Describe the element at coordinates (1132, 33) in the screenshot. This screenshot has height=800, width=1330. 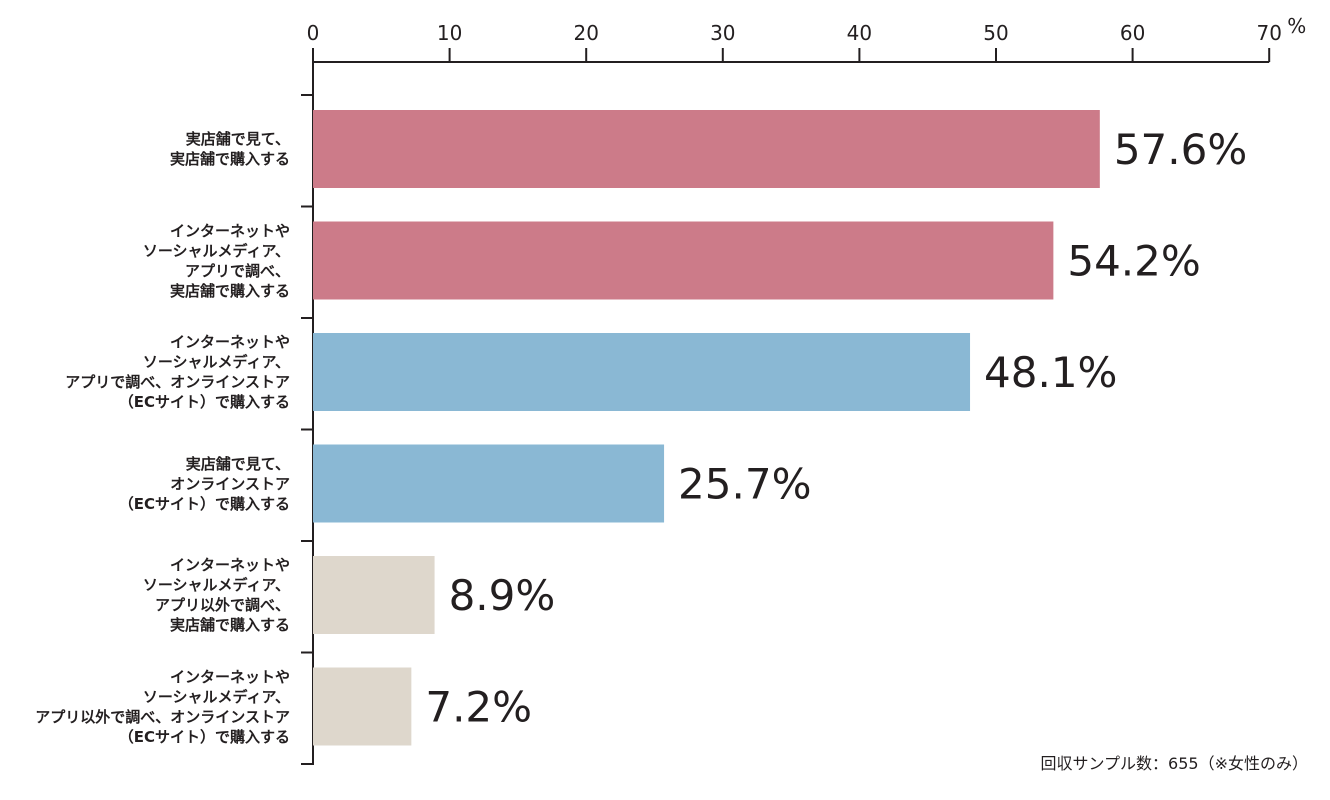
I see `x-tick-label: 60` at that location.